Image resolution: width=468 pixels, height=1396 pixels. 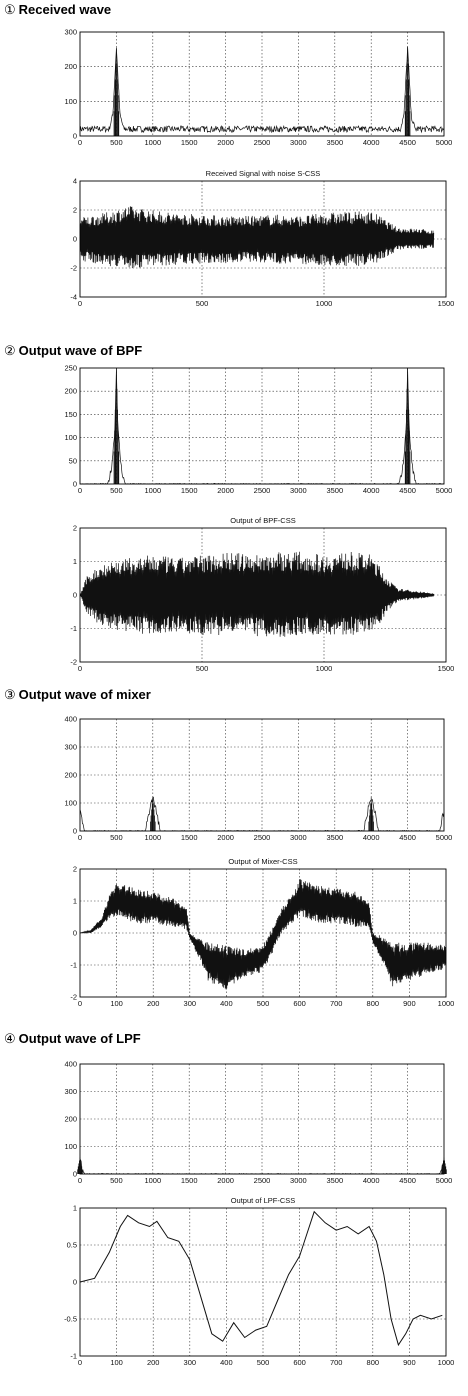 I want to click on bpf-time-chart: 0 500 1000 1500 -2 -1 0 1 2 Output of BPF-CSS, so click(x=262, y=594).